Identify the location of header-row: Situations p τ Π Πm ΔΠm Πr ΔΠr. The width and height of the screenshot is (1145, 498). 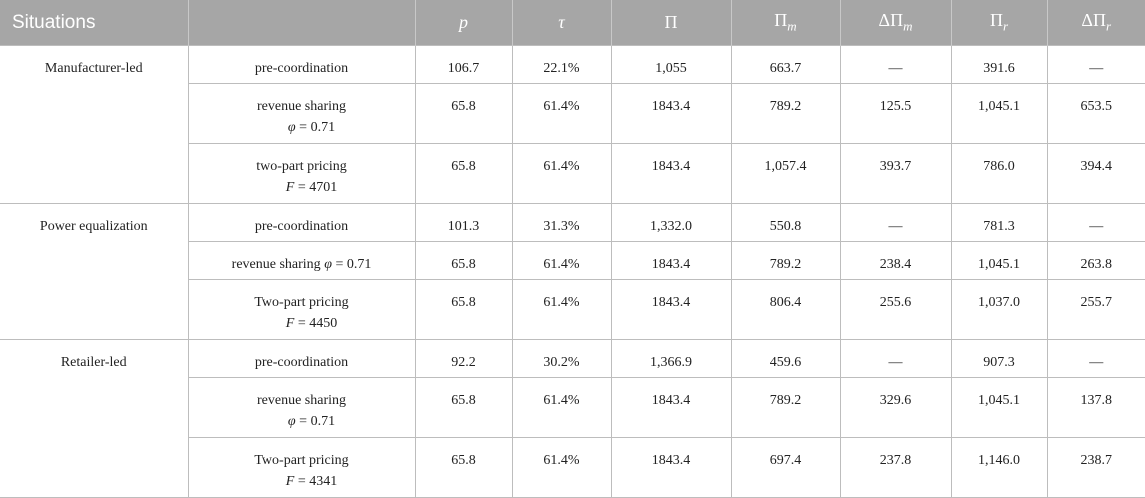
(572, 23).